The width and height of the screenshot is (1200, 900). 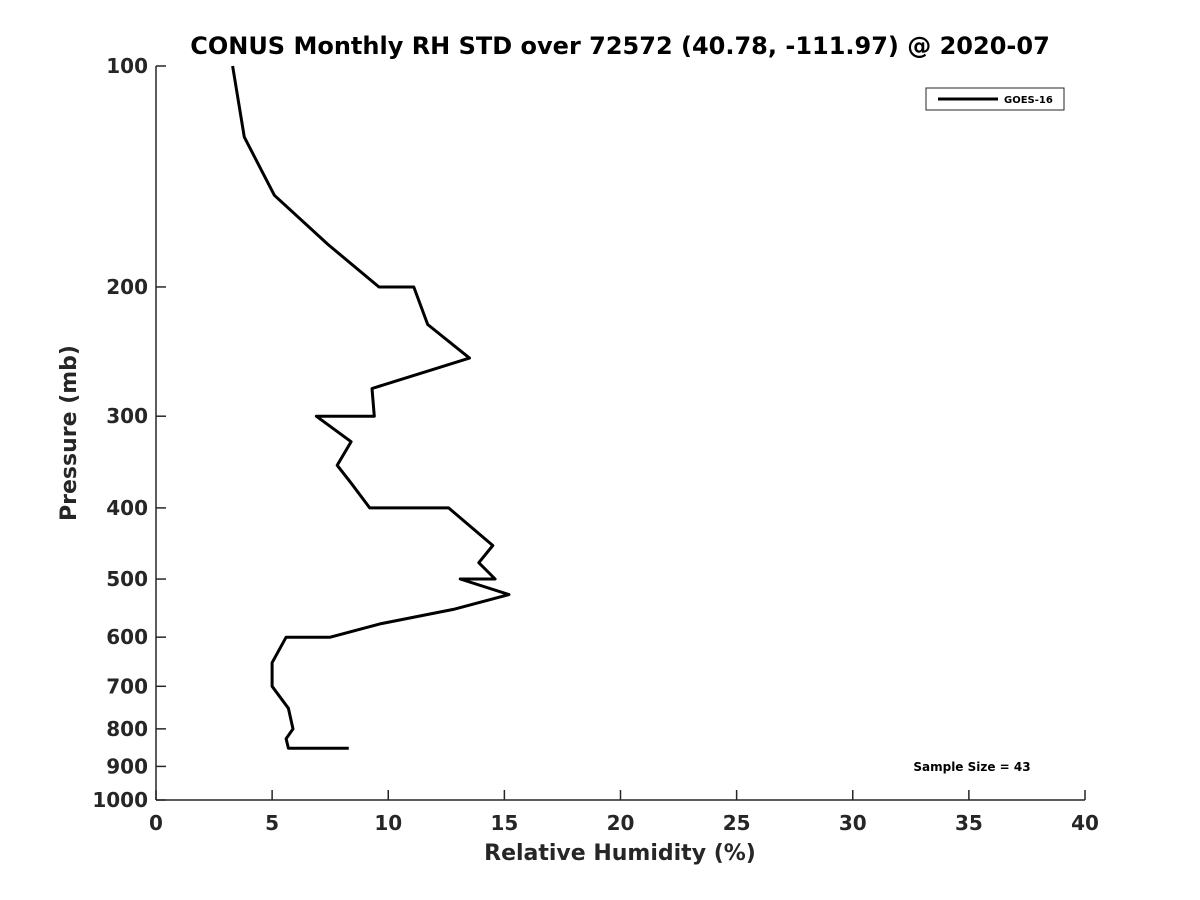 I want to click on legend: GOES-16, so click(x=995, y=99).